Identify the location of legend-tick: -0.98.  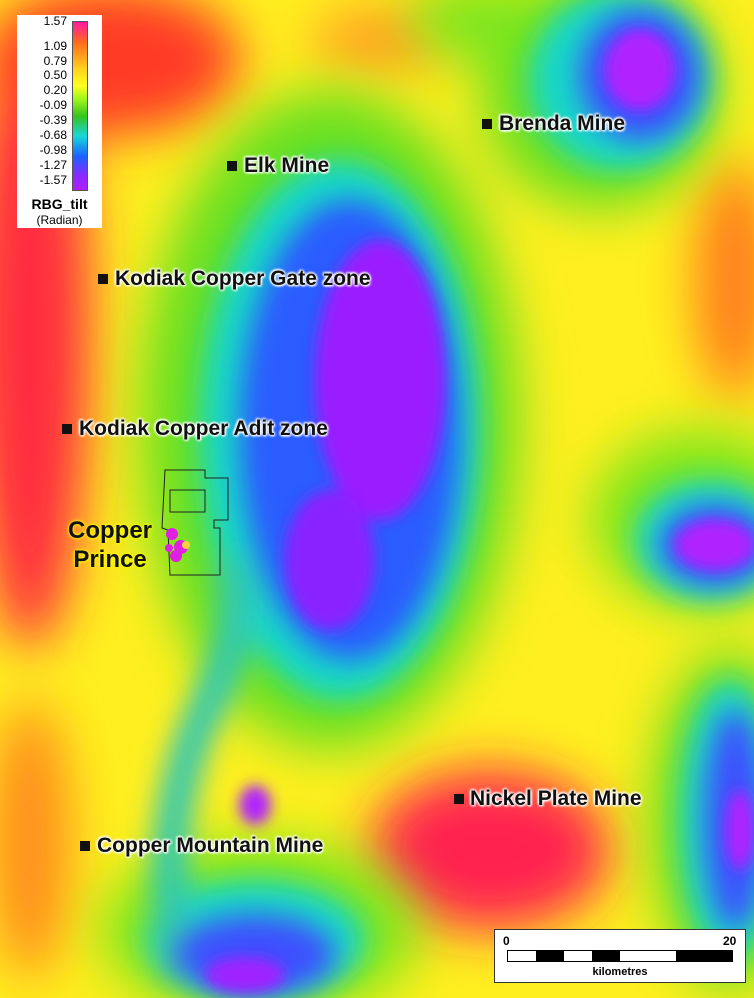
(53, 150).